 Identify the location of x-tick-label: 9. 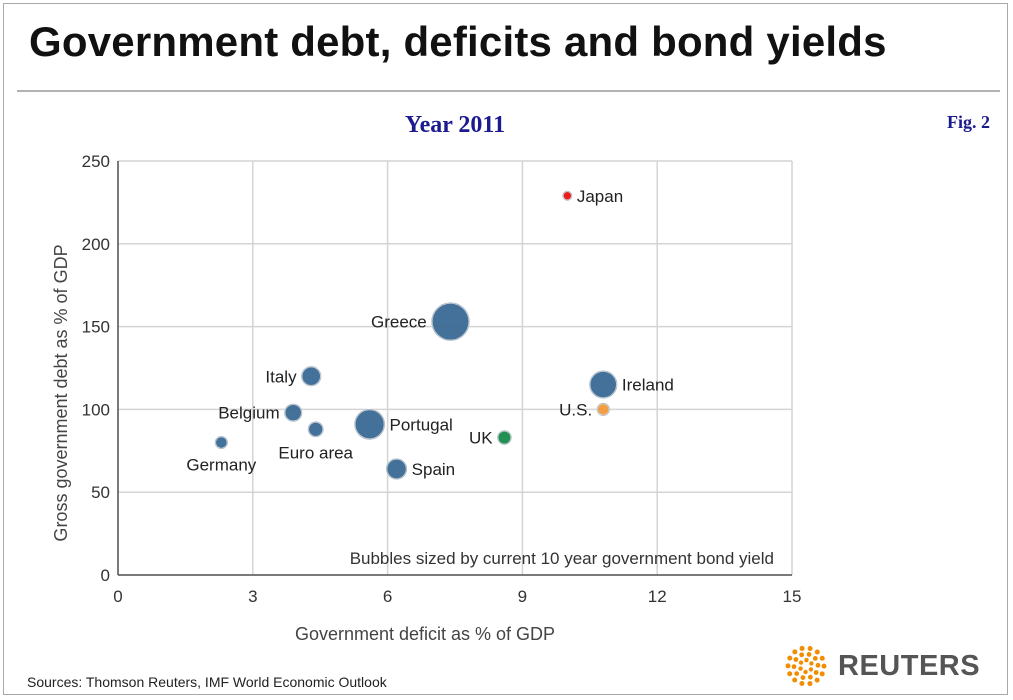
(522, 596).